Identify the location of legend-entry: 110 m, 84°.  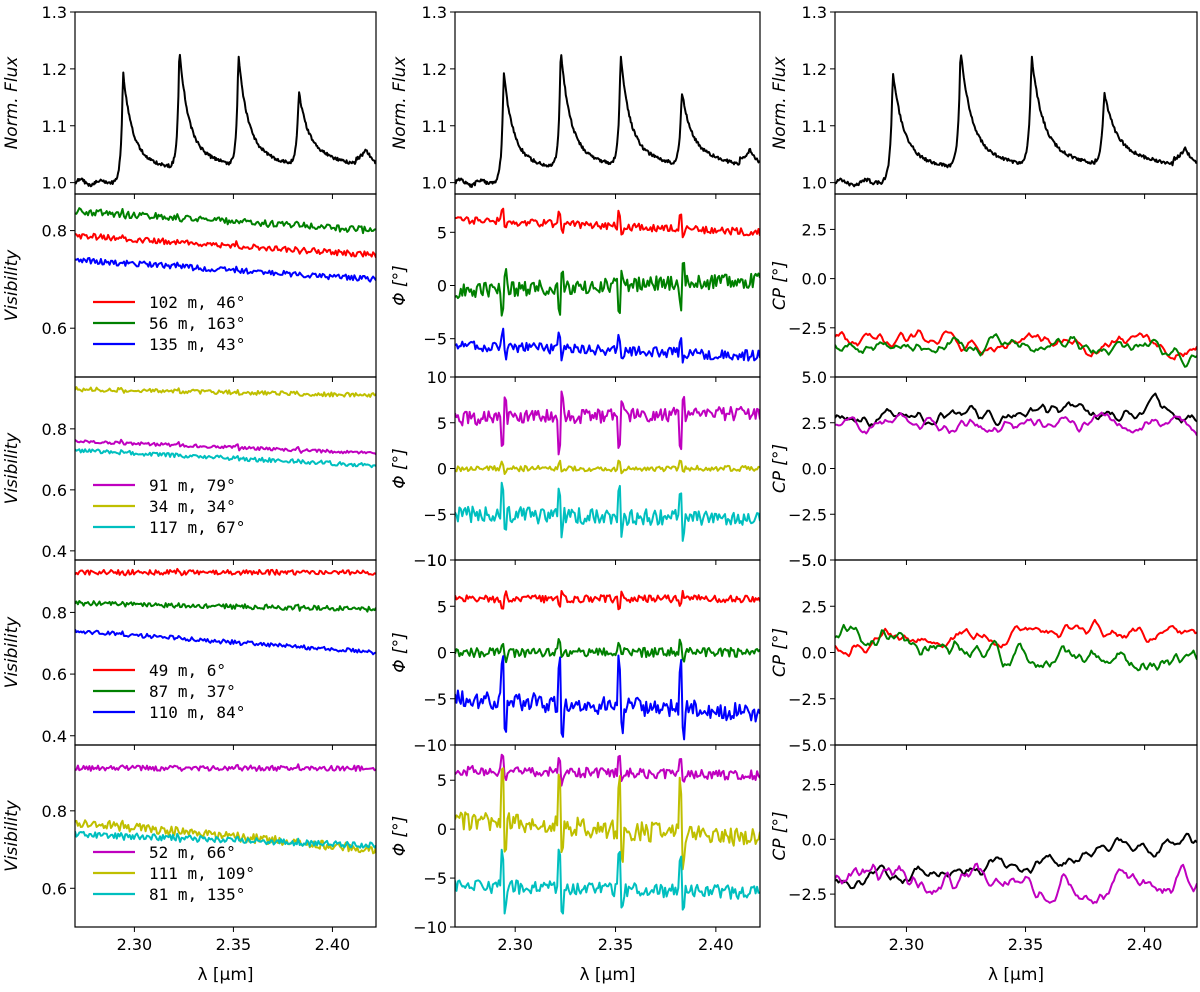
(197, 712).